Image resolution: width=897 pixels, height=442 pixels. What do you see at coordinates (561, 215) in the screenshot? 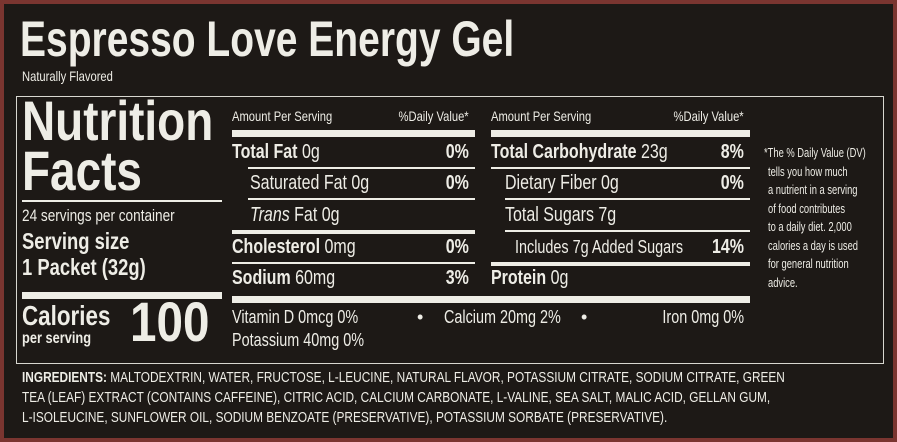
I see `row-total-sugars: Total Sugars 7g` at bounding box center [561, 215].